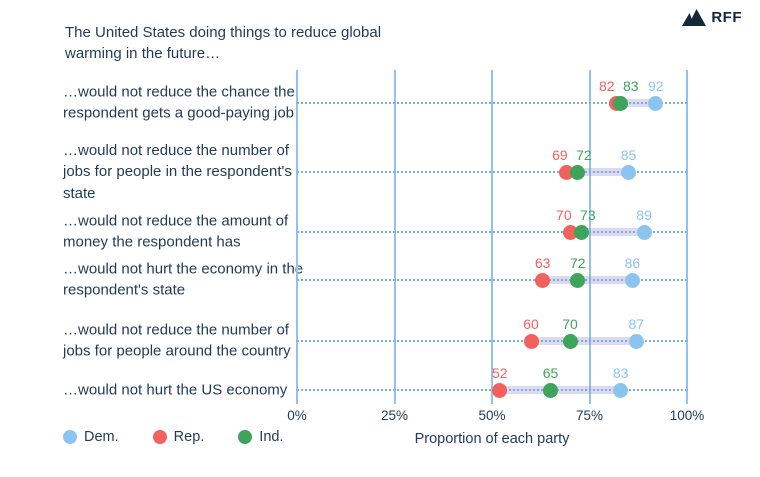  I want to click on x-tick-label-75: 75%, so click(589, 415).